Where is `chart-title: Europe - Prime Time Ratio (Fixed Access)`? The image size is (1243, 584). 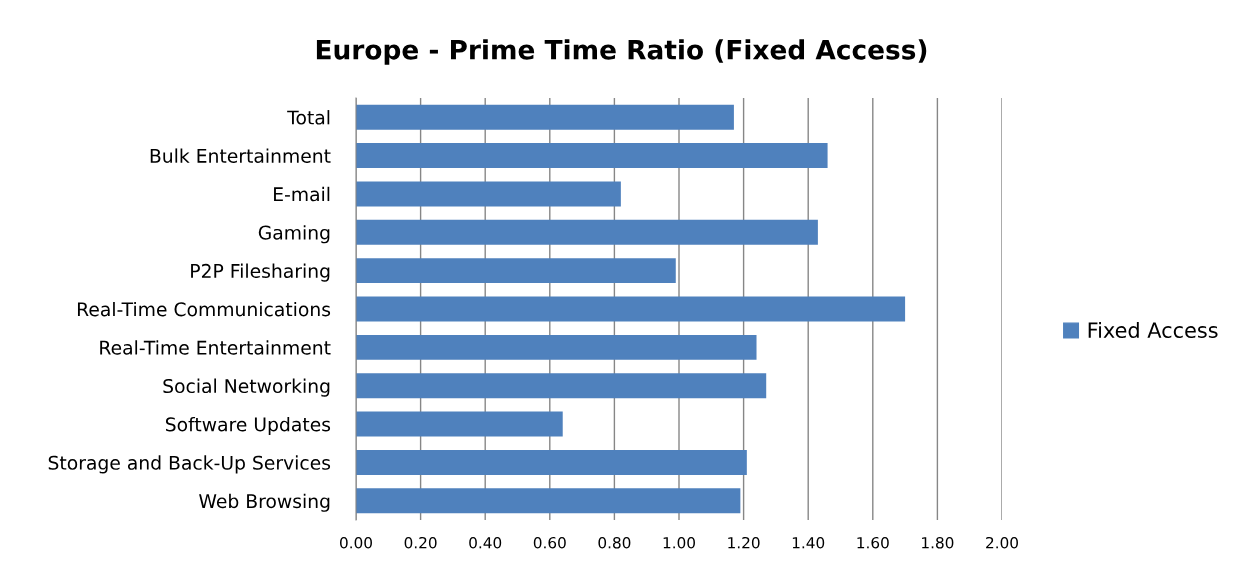
chart-title: Europe - Prime Time Ratio (Fixed Access) is located at coordinates (621, 52).